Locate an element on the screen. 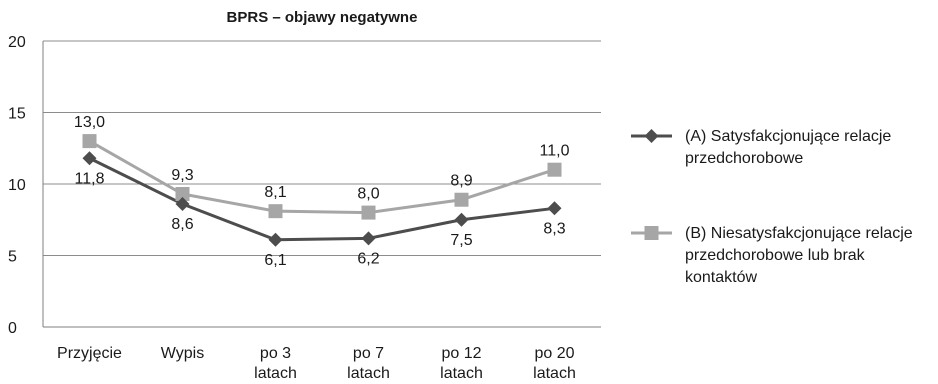  y-axis: 0 5 10 15 20 is located at coordinates (17, 185).